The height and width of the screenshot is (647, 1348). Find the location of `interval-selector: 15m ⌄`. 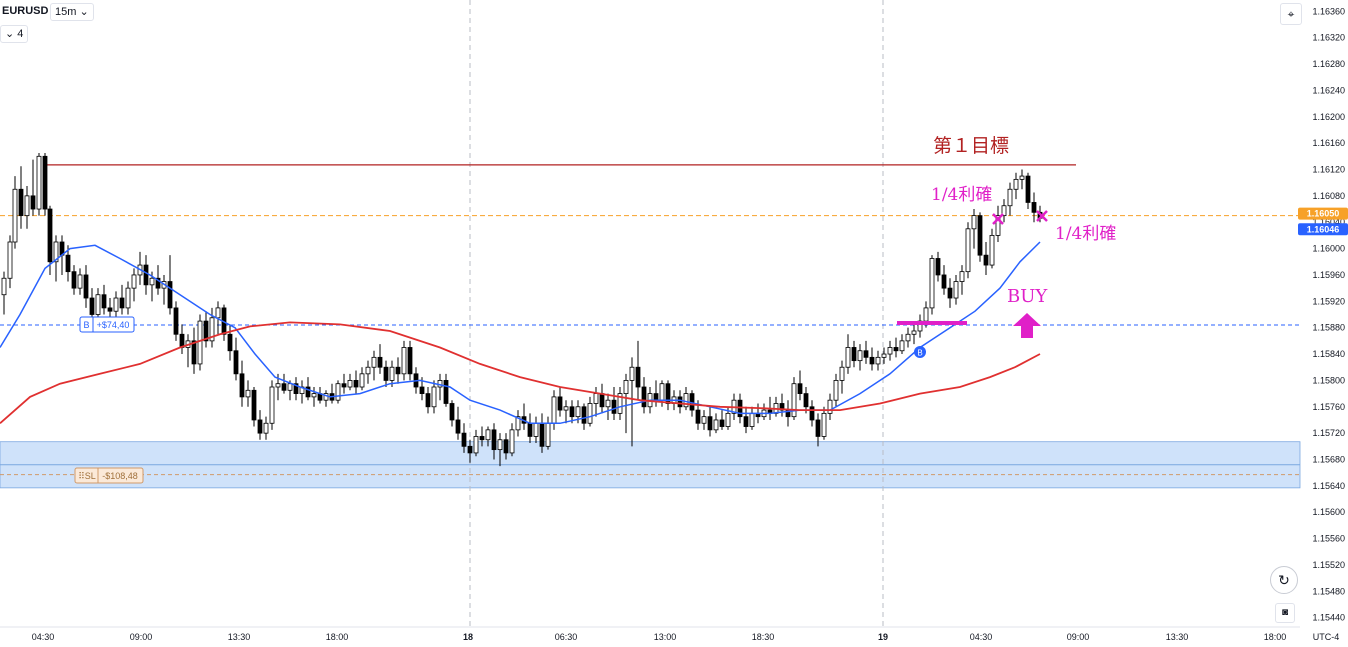

interval-selector: 15m ⌄ is located at coordinates (72, 12).